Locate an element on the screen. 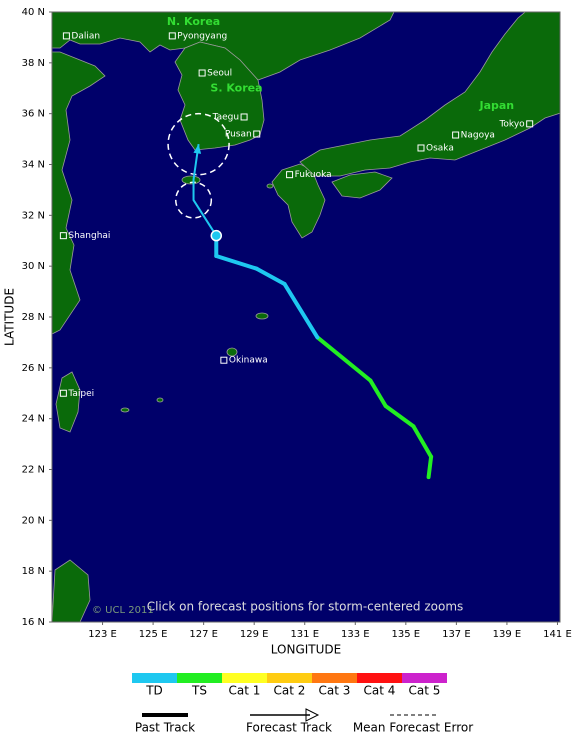  city-label: Shanghai is located at coordinates (89, 236).